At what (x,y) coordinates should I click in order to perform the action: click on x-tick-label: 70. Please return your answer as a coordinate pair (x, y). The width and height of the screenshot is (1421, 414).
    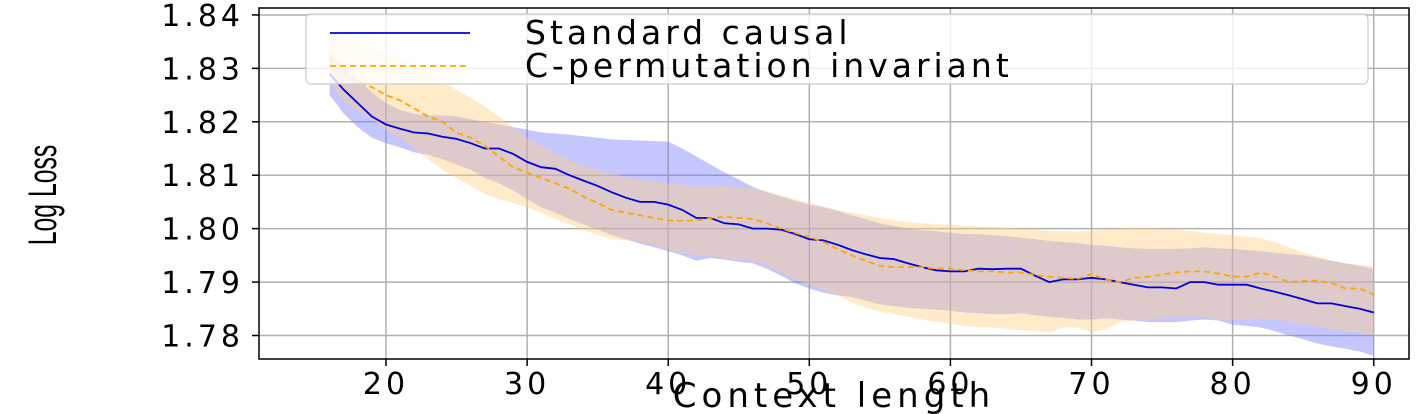
    Looking at the image, I should click on (1091, 384).